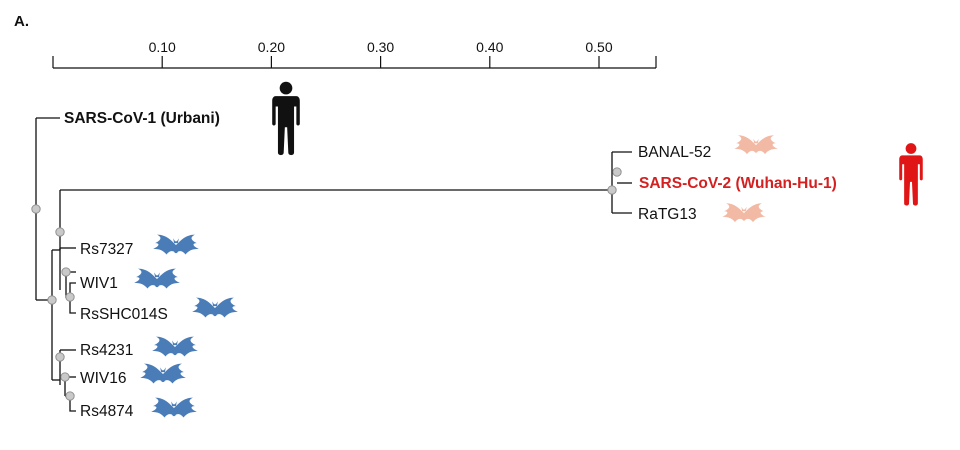  I want to click on leaf-label-rs7327: Rs7327, so click(106, 249).